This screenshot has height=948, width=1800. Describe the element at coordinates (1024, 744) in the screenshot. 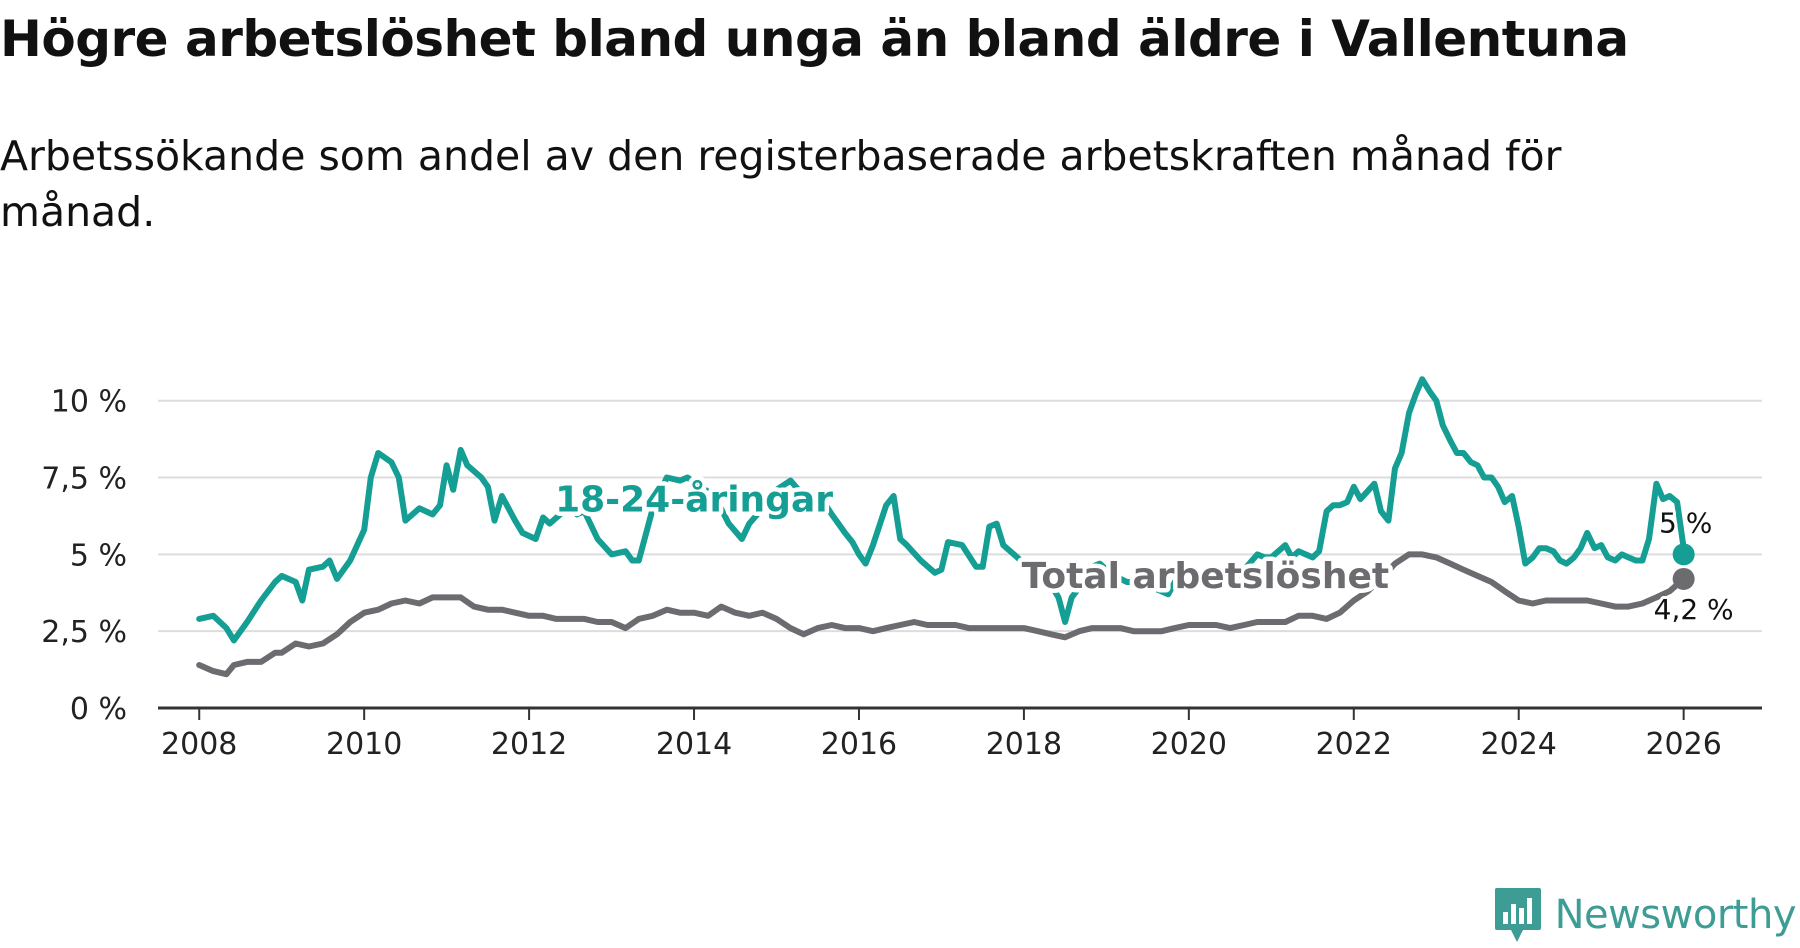

I see `x-tick-label: 2018` at that location.